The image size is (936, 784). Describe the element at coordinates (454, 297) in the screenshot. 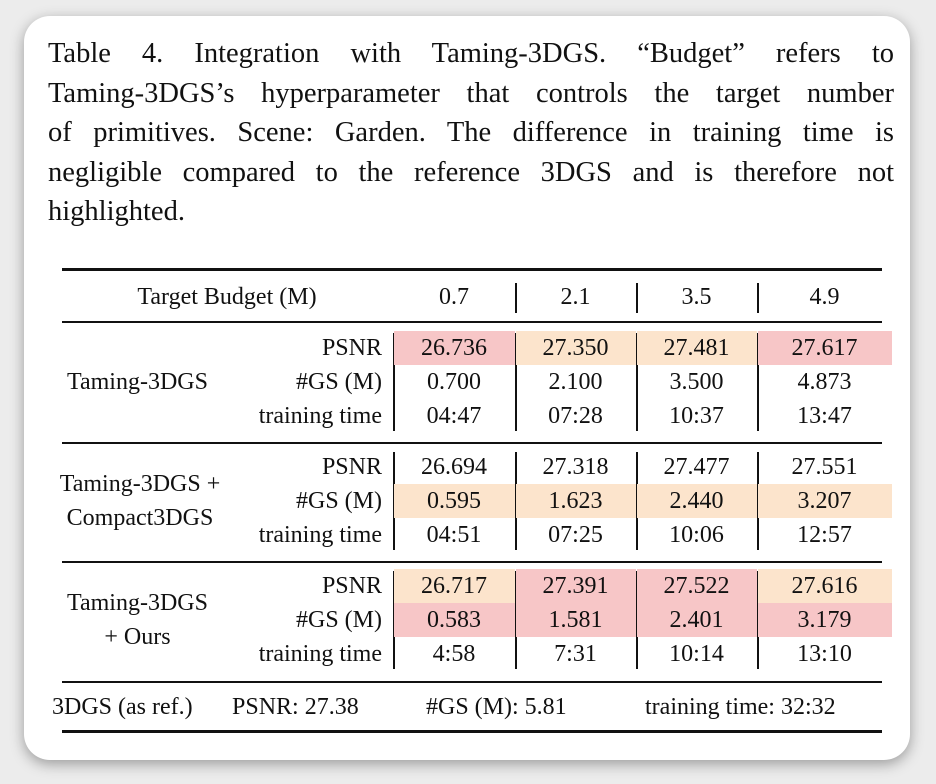

I see `budget-header: 0.7` at that location.